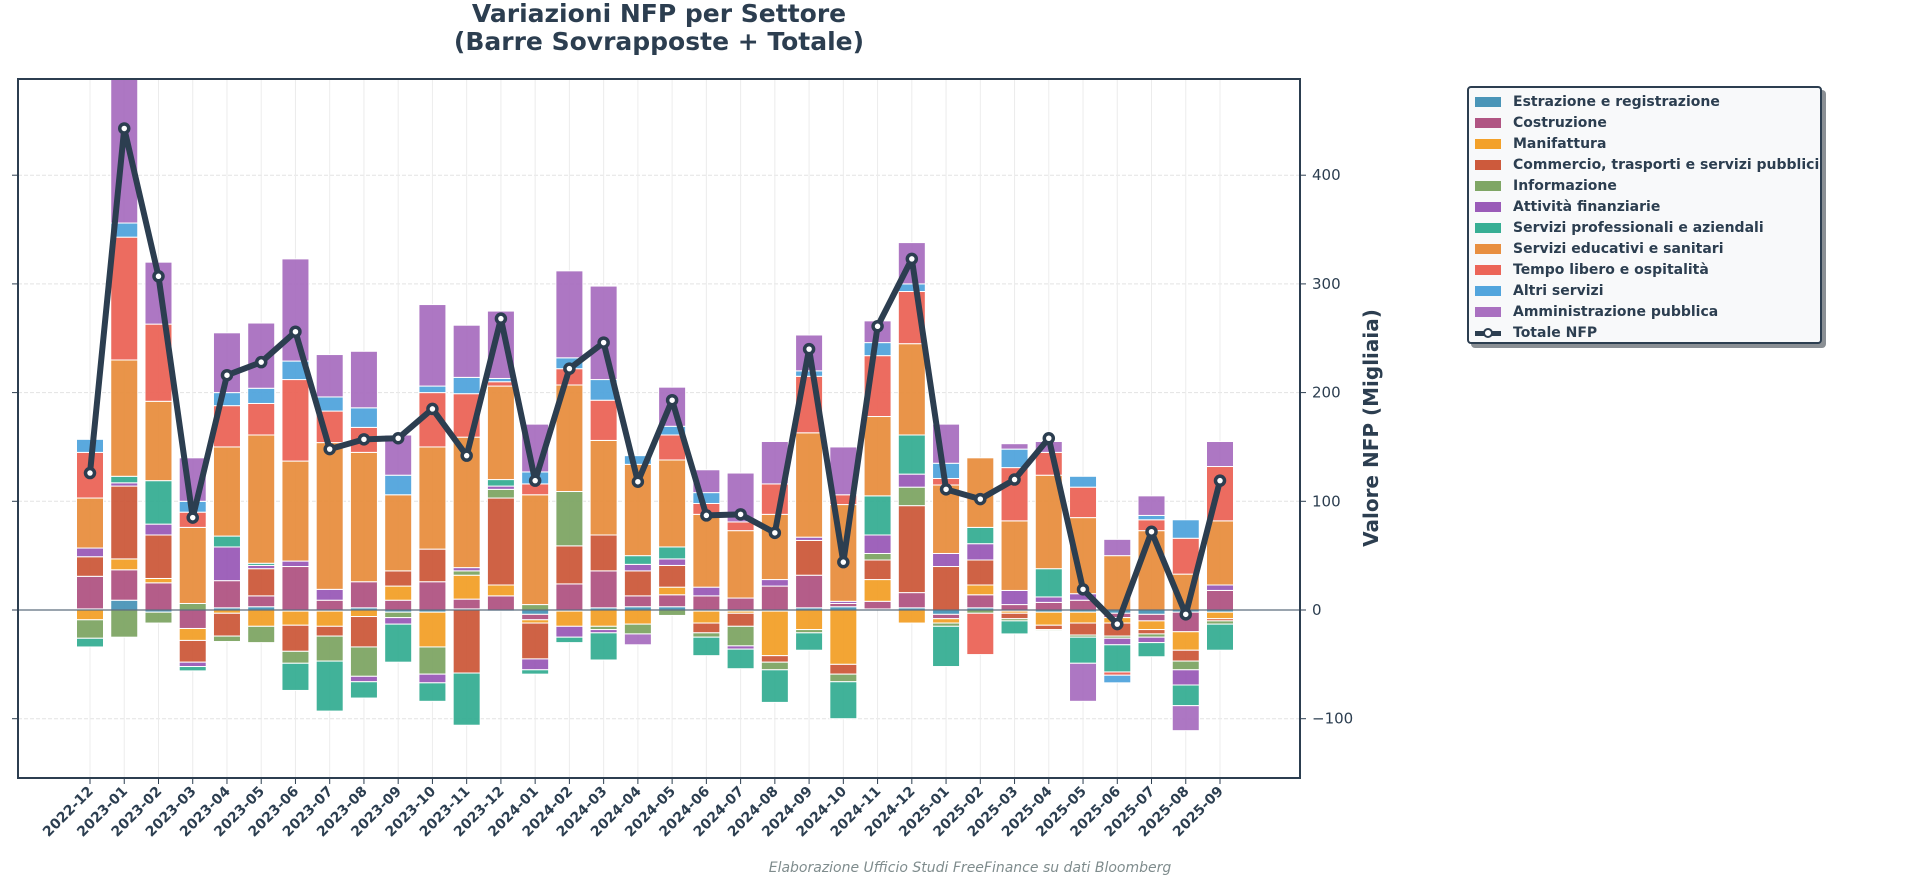  What do you see at coordinates (1611, 269) in the screenshot?
I see `legend-label: Tempo libero e ospitalità` at bounding box center [1611, 269].